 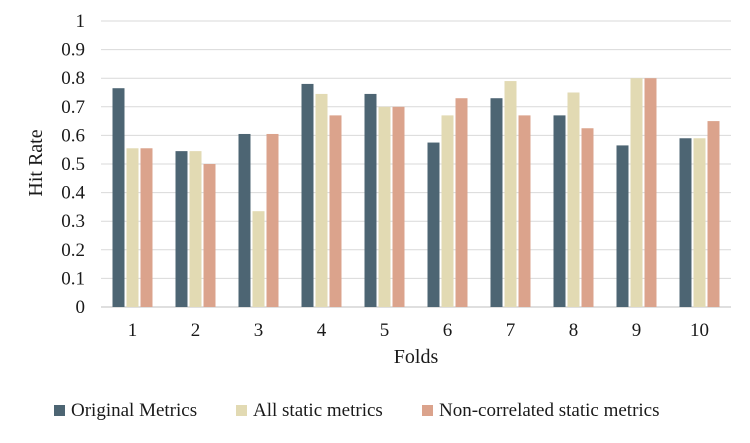 What do you see at coordinates (637, 330) in the screenshot?
I see `x-tick-label: 9` at bounding box center [637, 330].